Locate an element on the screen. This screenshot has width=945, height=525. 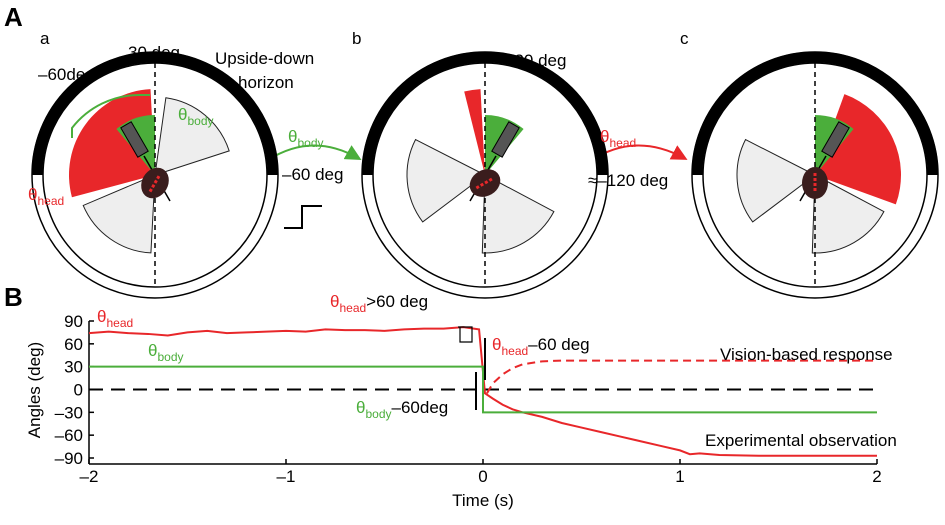
bracket is located at coordinates (465, 334).